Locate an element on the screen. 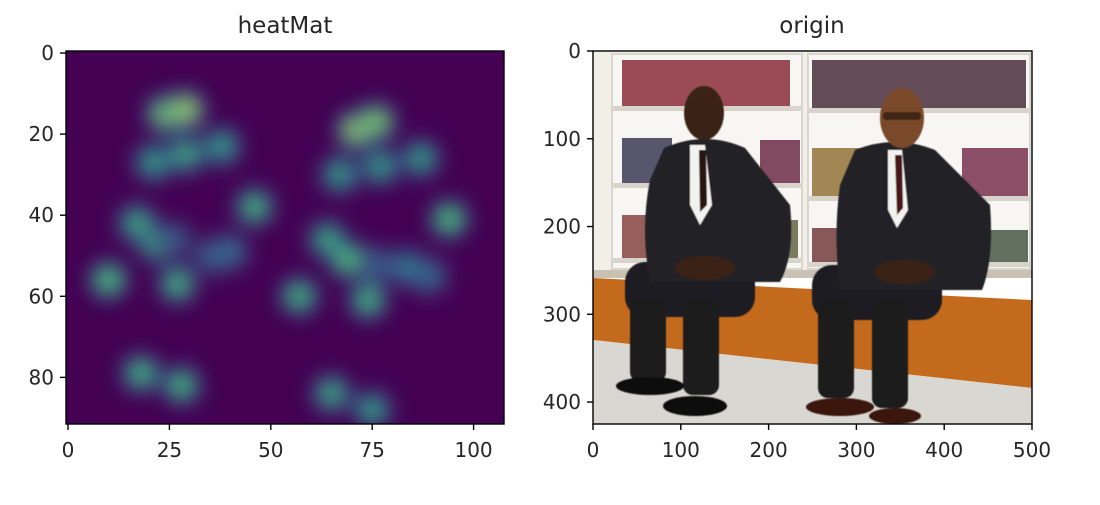 The width and height of the screenshot is (1100, 505). heatmap-y-tick-label: 40 is located at coordinates (41, 215).